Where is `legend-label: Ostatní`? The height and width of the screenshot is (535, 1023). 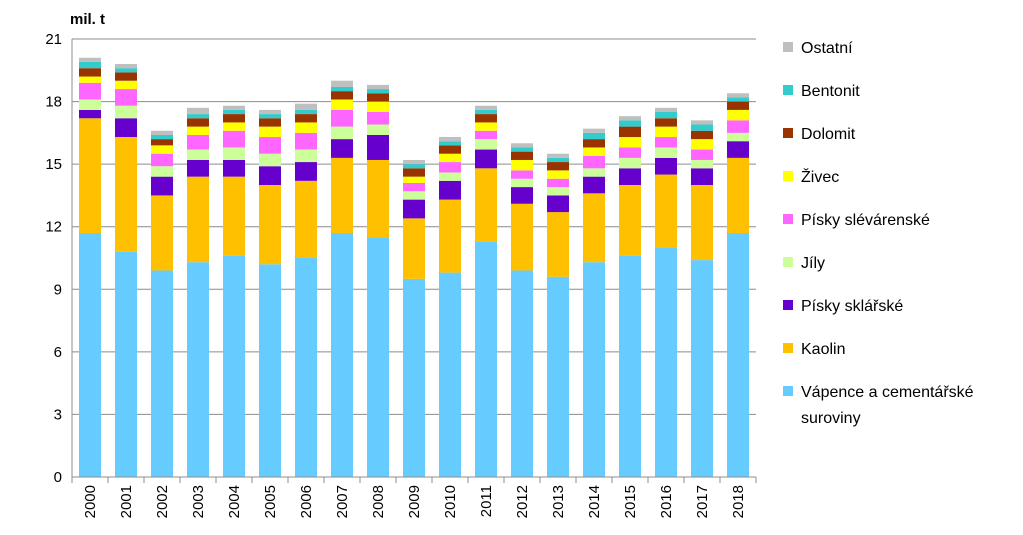 legend-label: Ostatní is located at coordinates (827, 48).